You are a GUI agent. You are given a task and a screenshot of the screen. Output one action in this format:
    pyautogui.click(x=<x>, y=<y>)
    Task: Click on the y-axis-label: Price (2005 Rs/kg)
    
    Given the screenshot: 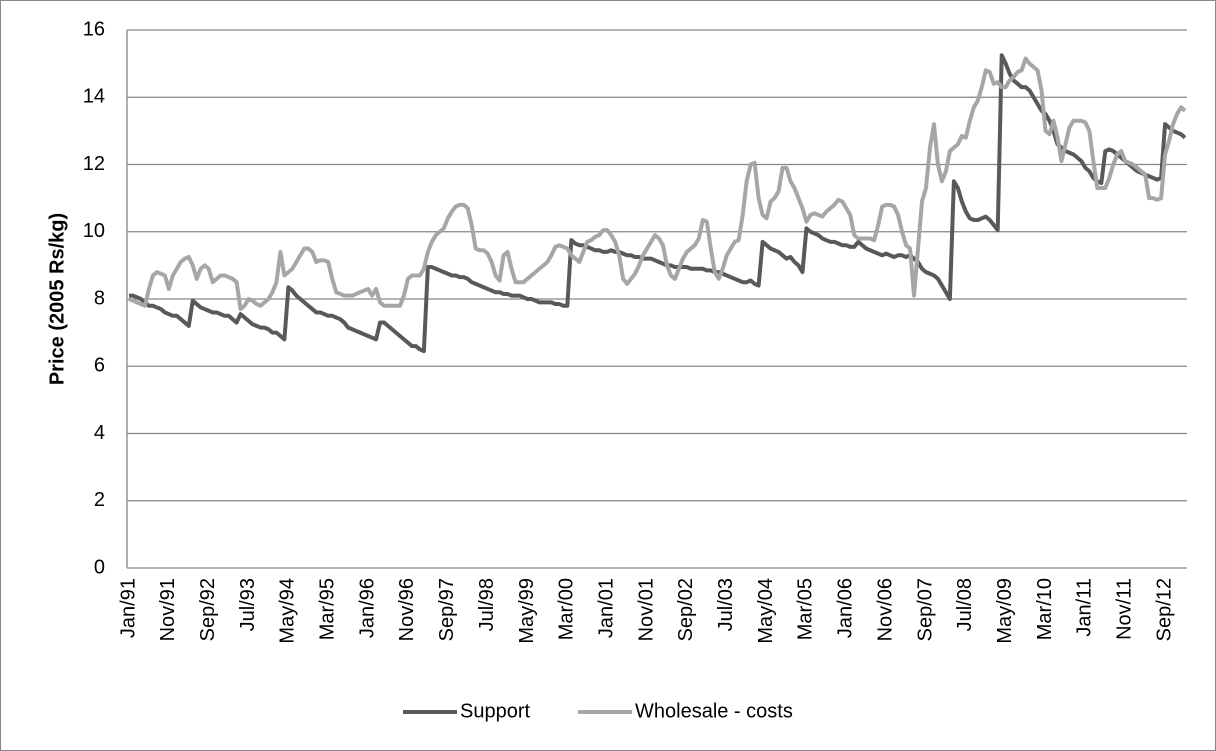 What is the action you would take?
    pyautogui.click(x=57, y=299)
    